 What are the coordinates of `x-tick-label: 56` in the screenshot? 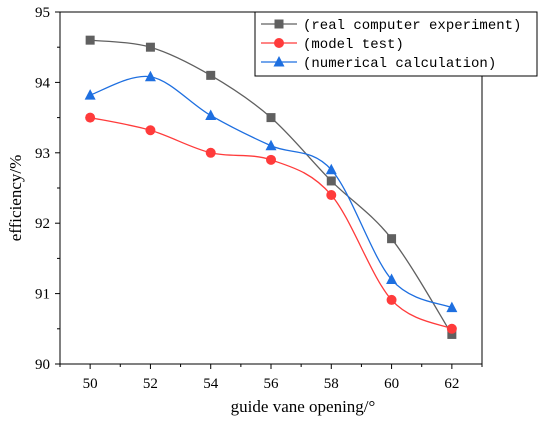 It's located at (272, 384).